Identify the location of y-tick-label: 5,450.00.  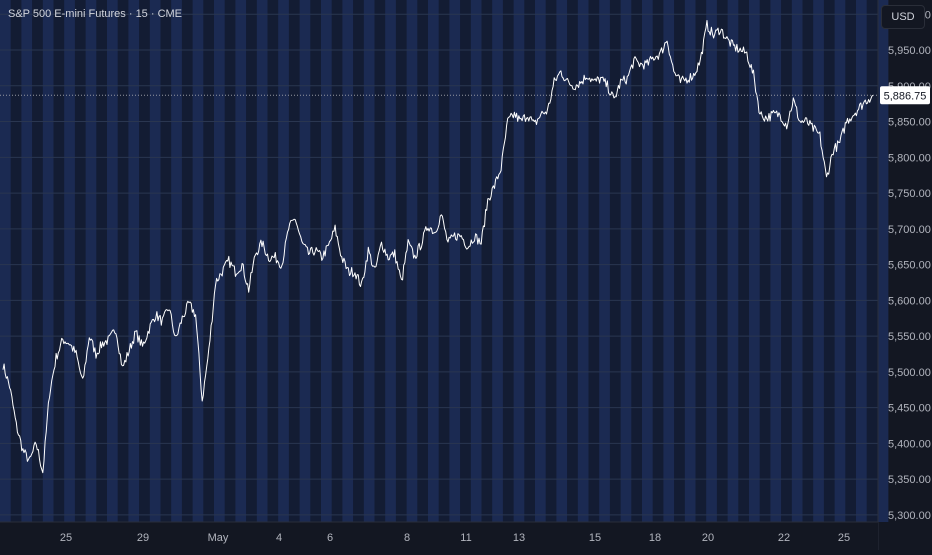
(909, 409).